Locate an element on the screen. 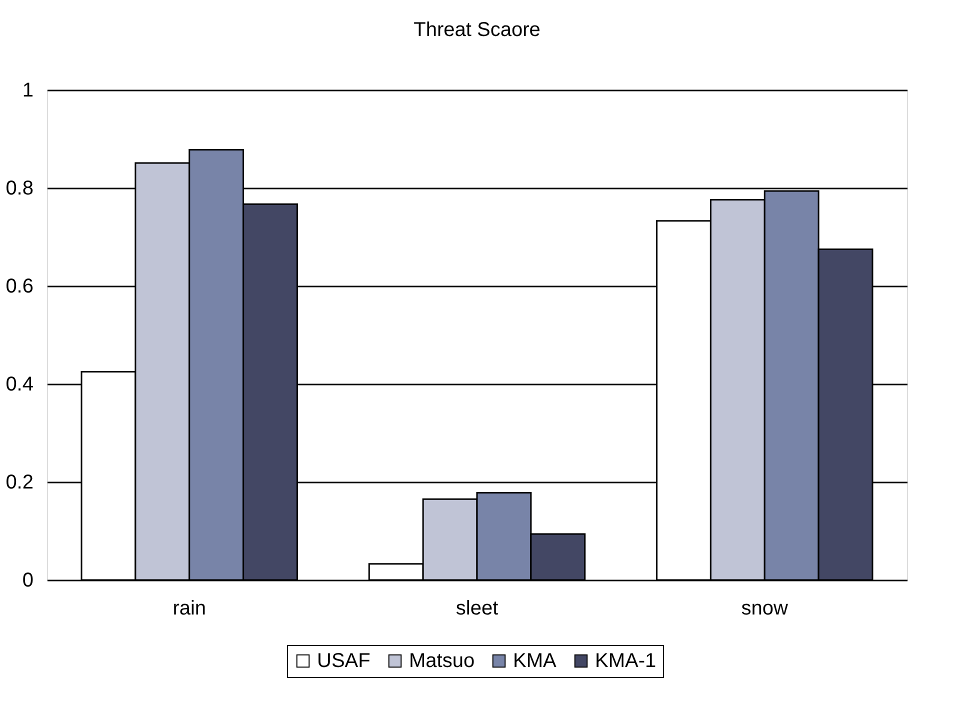 This screenshot has height=721, width=960. legend-label: USAF is located at coordinates (343, 661).